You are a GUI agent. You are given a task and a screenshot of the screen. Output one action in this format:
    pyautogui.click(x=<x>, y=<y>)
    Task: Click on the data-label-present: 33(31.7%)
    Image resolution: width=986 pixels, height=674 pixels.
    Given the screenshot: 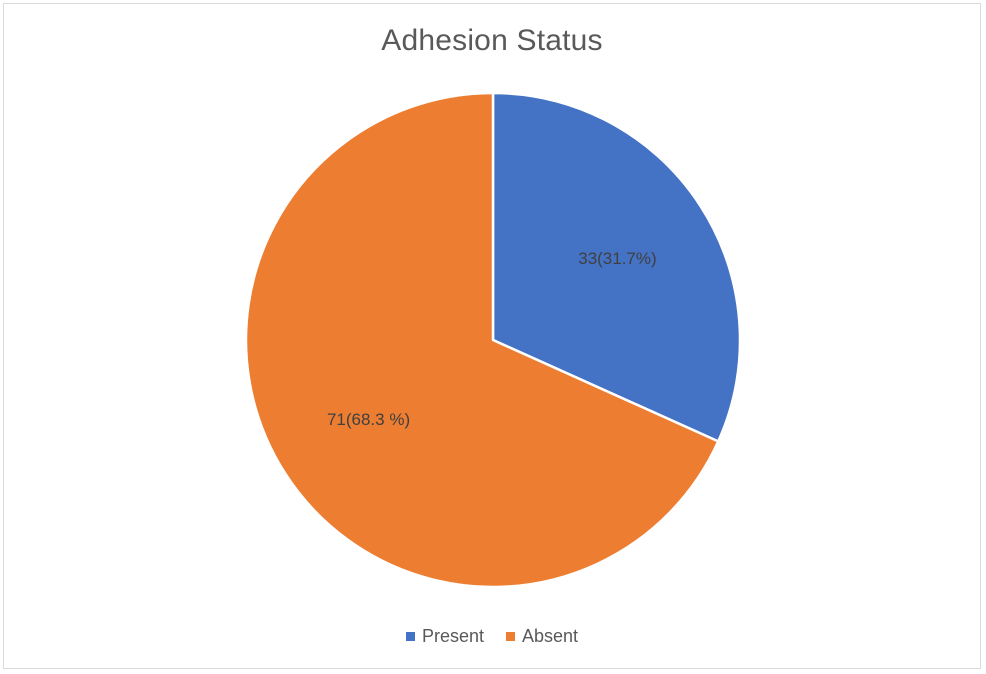 What is the action you would take?
    pyautogui.click(x=617, y=258)
    